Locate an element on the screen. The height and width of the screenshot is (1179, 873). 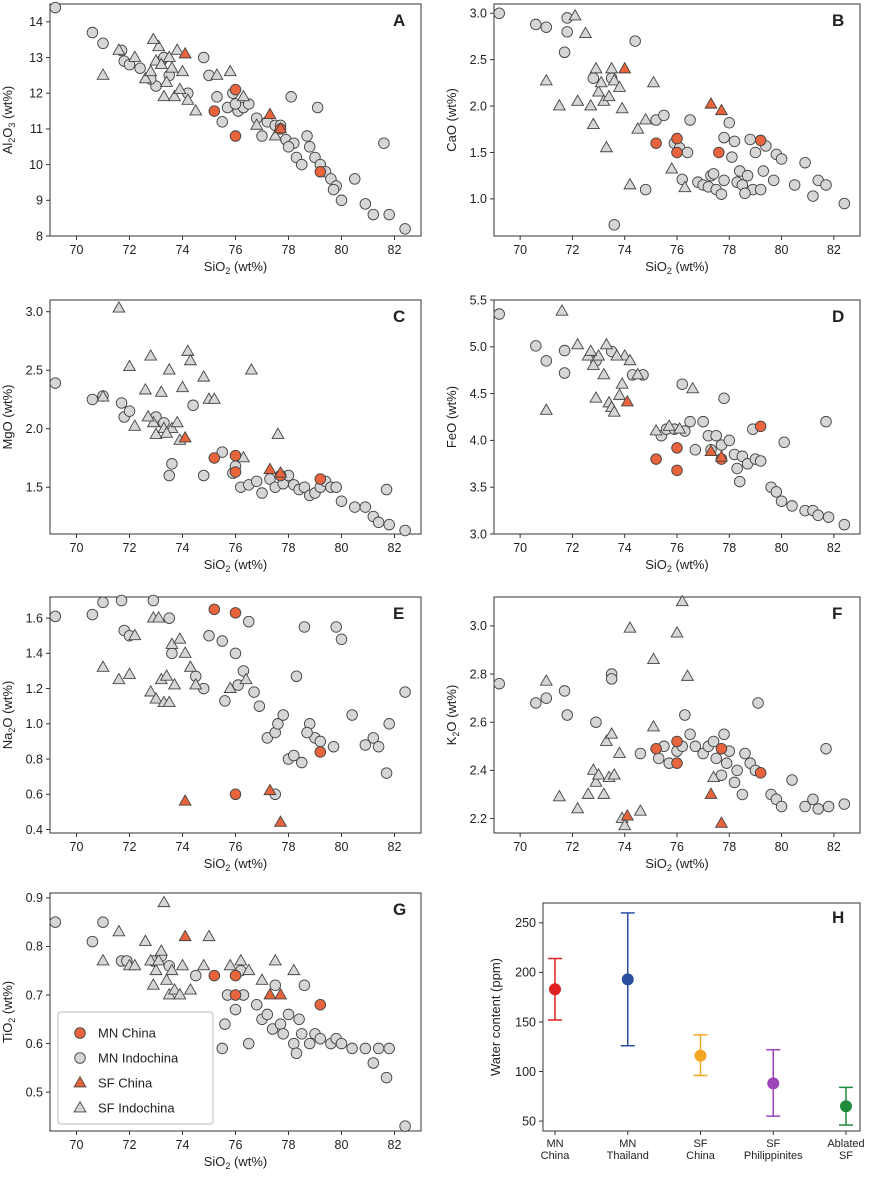
y-tick-label: 0.6 is located at coordinates (34, 1044).